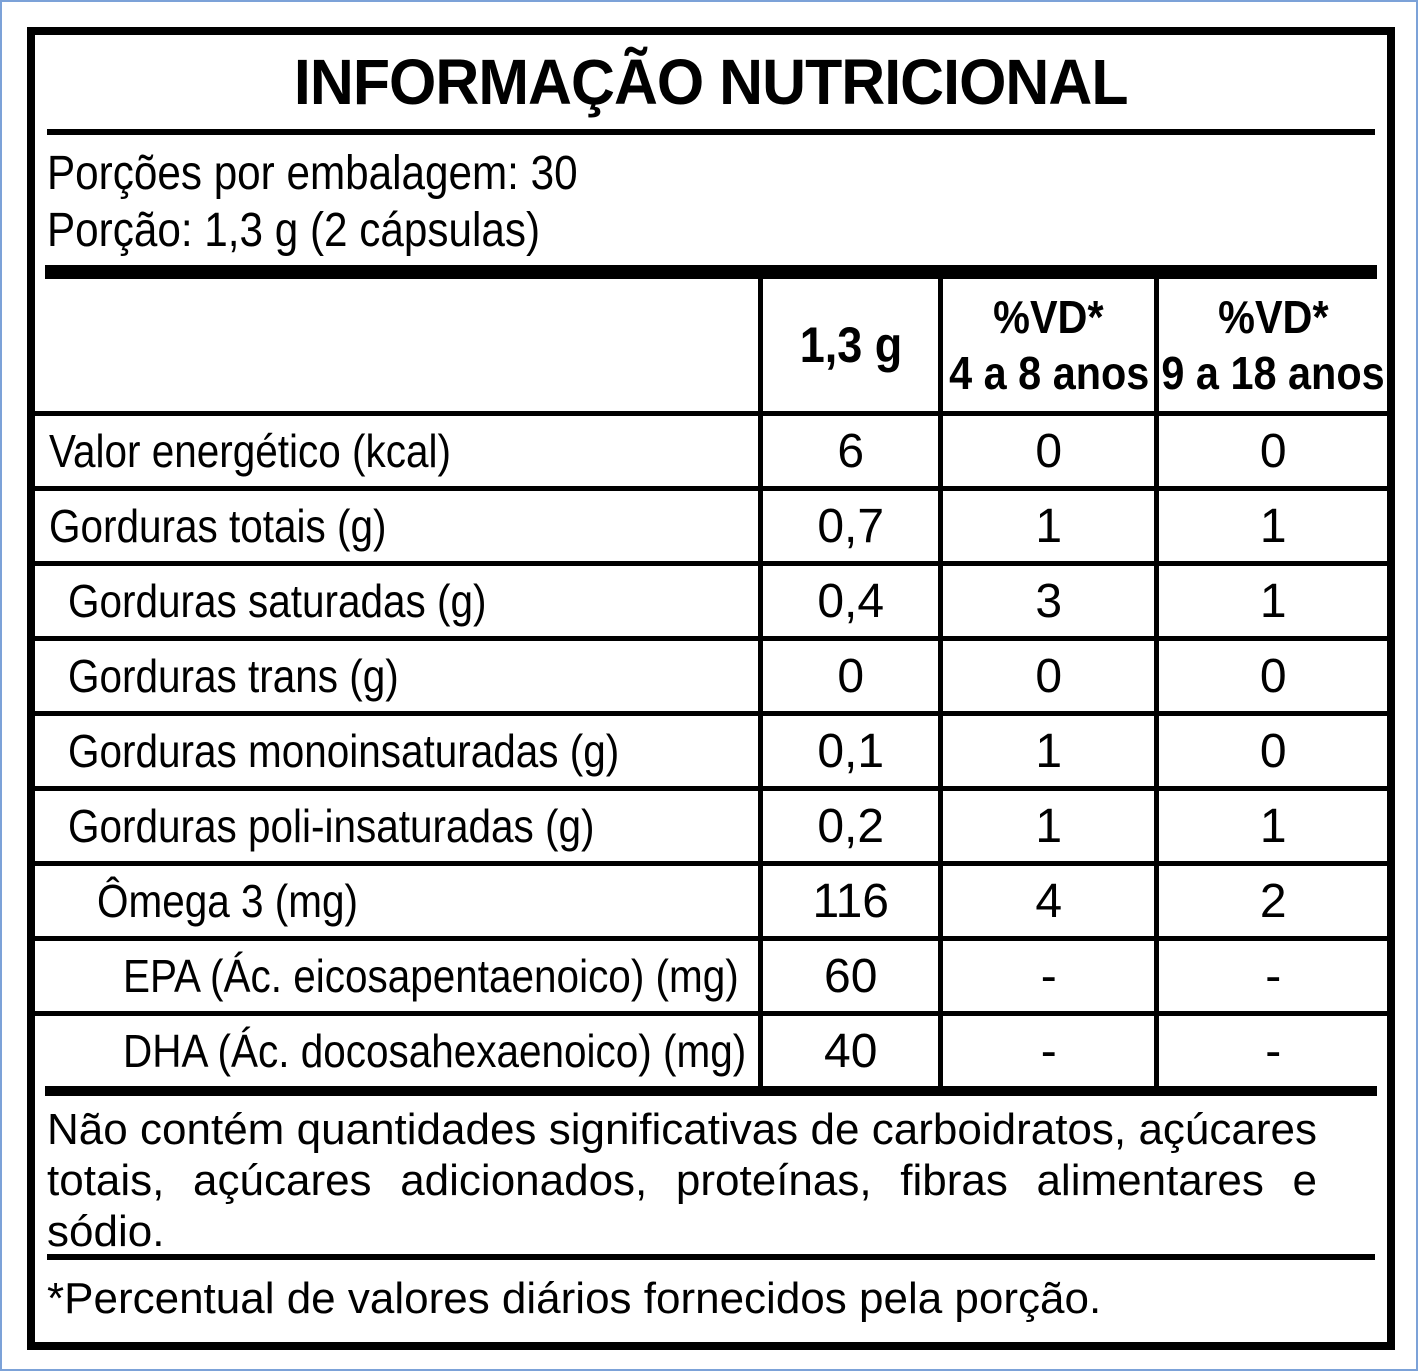  I want to click on column-header-vd-4-8: %VD* 4 a 8 anos, so click(1046, 345).